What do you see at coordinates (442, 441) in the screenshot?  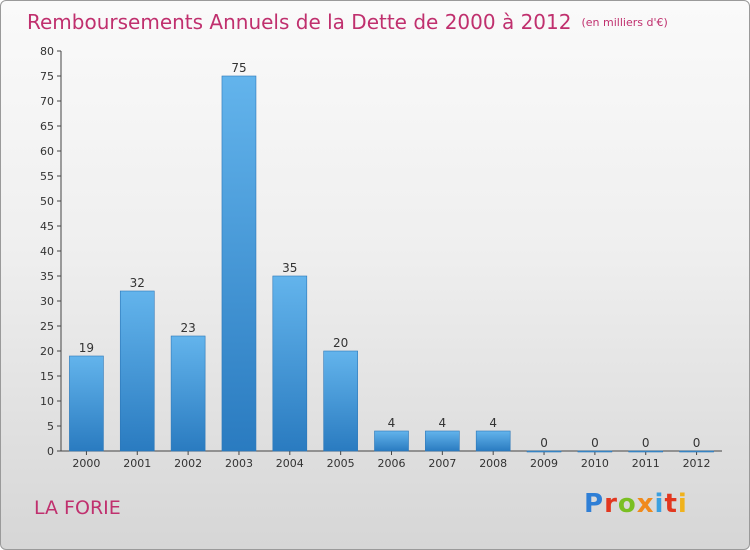 I see `bar-2007` at bounding box center [442, 441].